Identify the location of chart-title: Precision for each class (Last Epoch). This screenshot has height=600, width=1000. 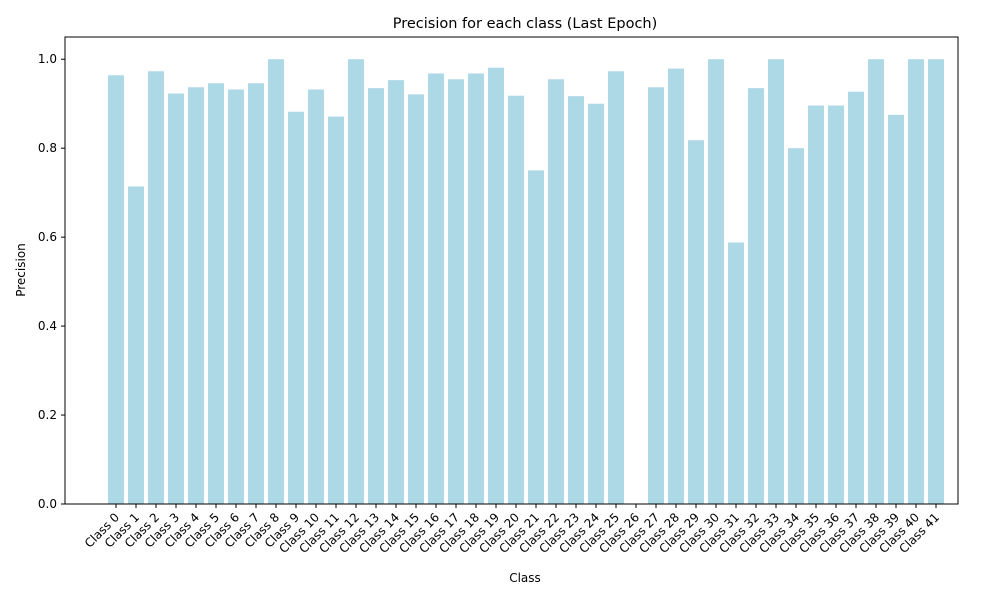
(525, 24).